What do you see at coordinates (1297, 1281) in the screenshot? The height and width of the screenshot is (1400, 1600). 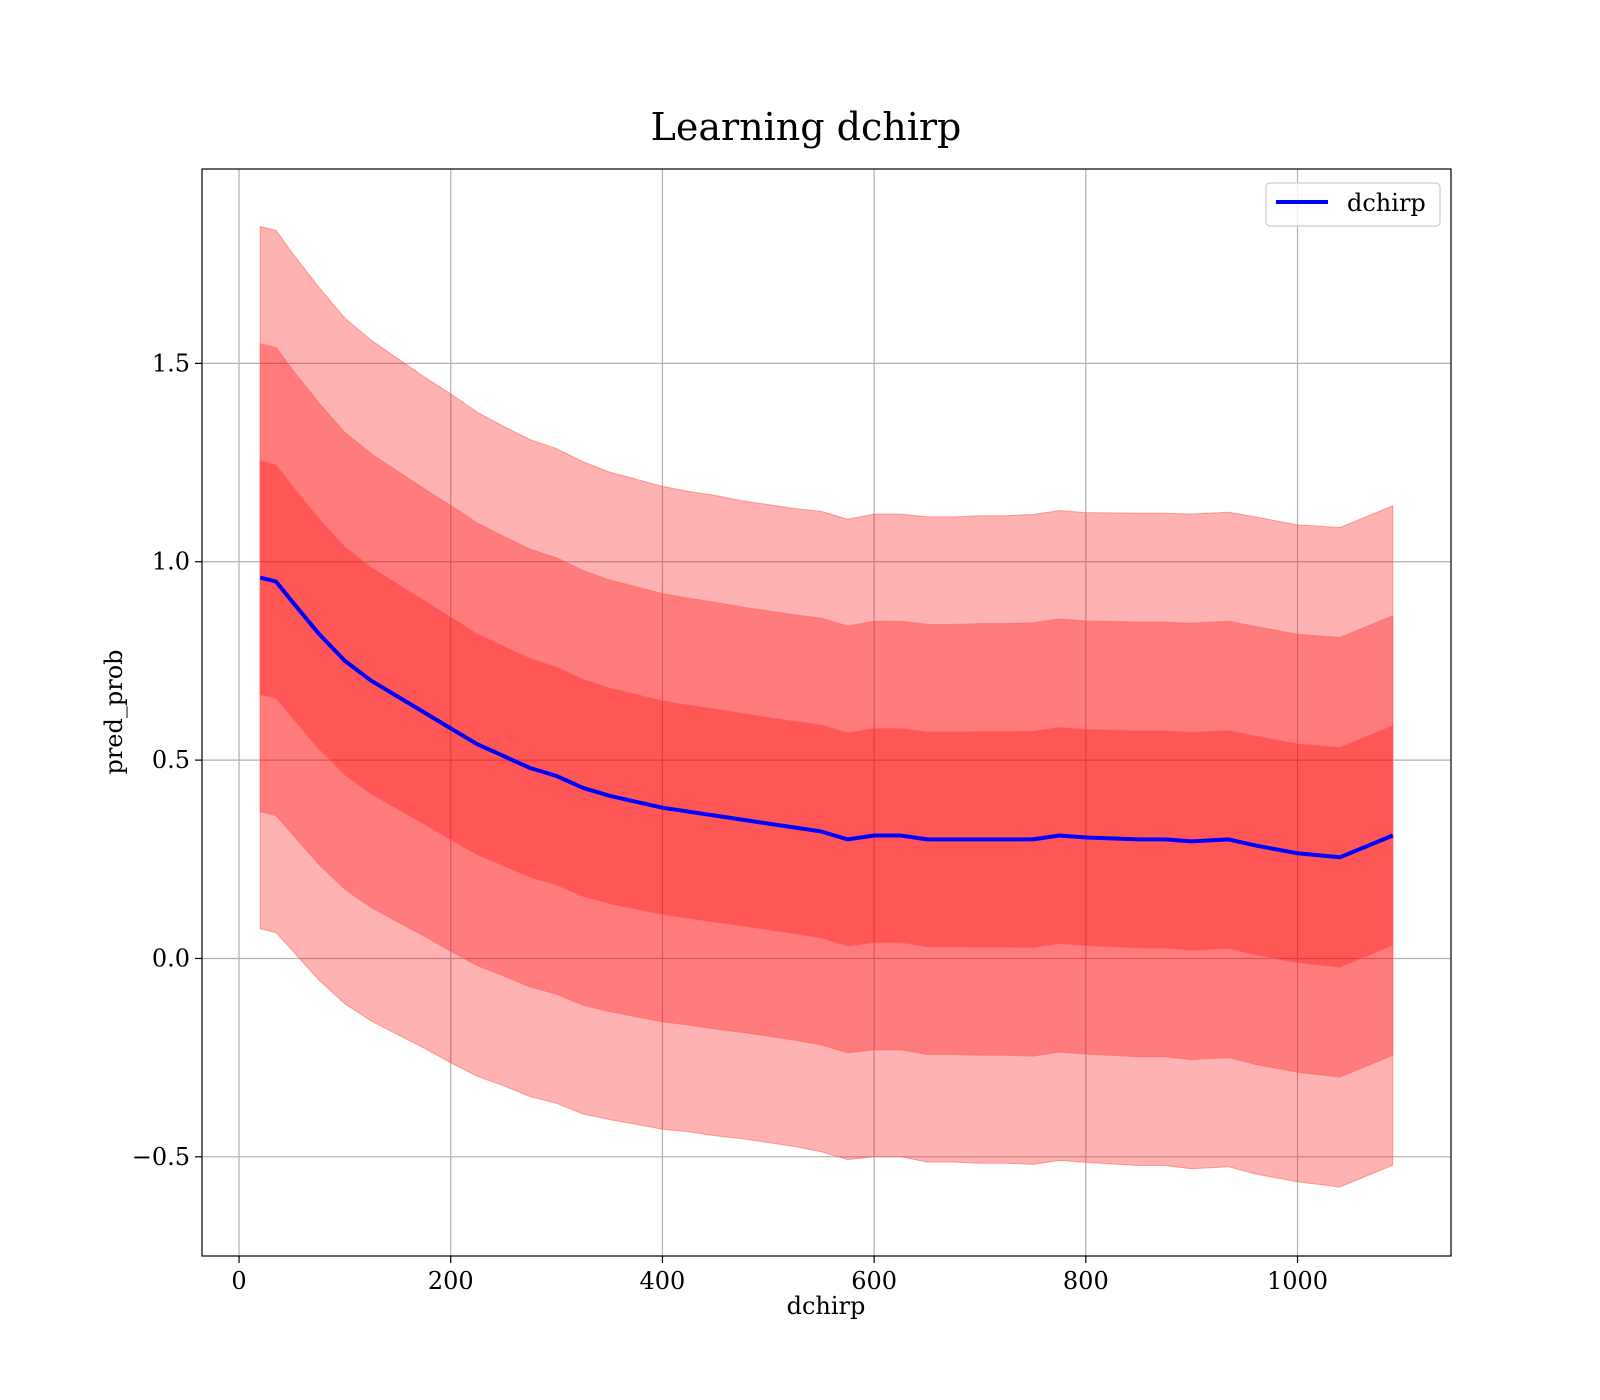 I see `x-tick-label: 1000` at bounding box center [1297, 1281].